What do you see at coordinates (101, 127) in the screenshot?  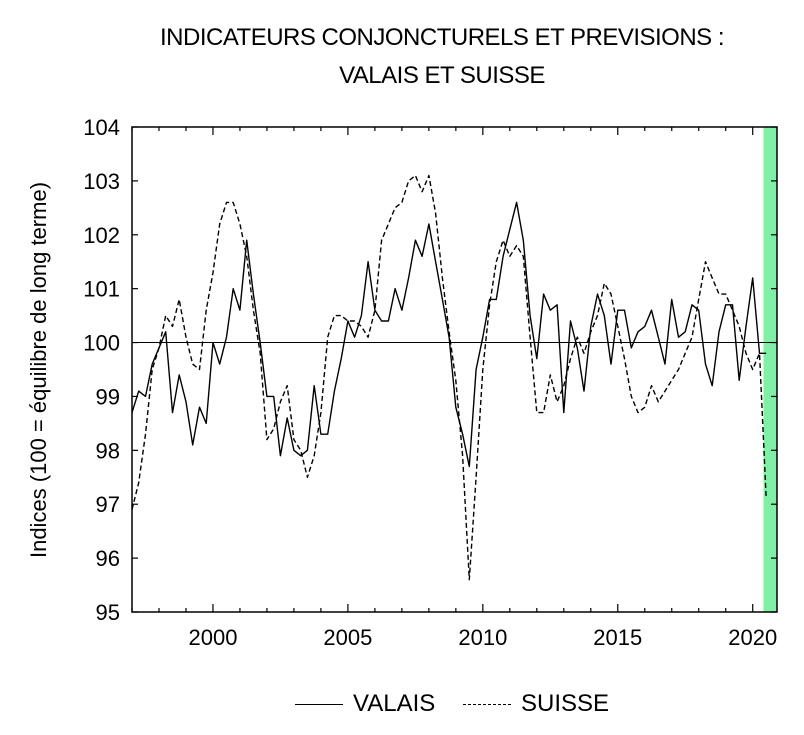 I see `y-tick-label: 104` at bounding box center [101, 127].